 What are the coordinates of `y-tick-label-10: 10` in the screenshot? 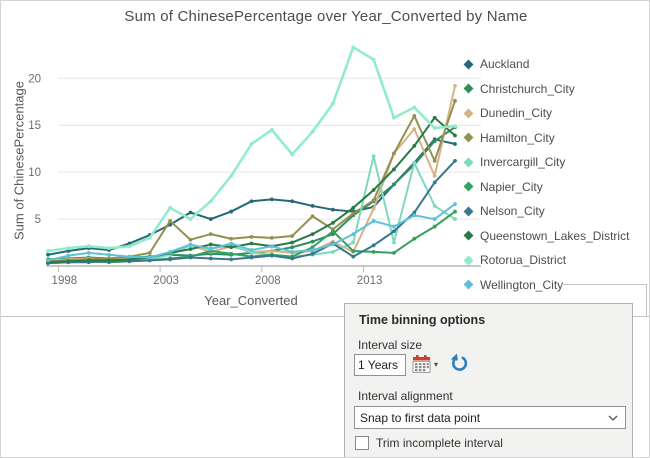 It's located at (34, 173).